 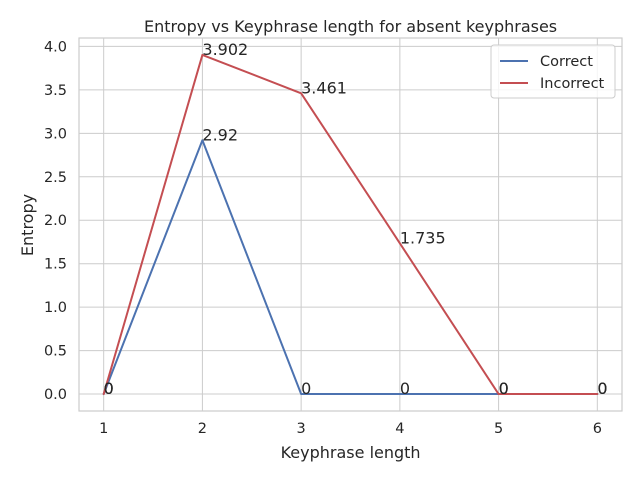 I want to click on x-tick-label: 3, so click(x=301, y=429).